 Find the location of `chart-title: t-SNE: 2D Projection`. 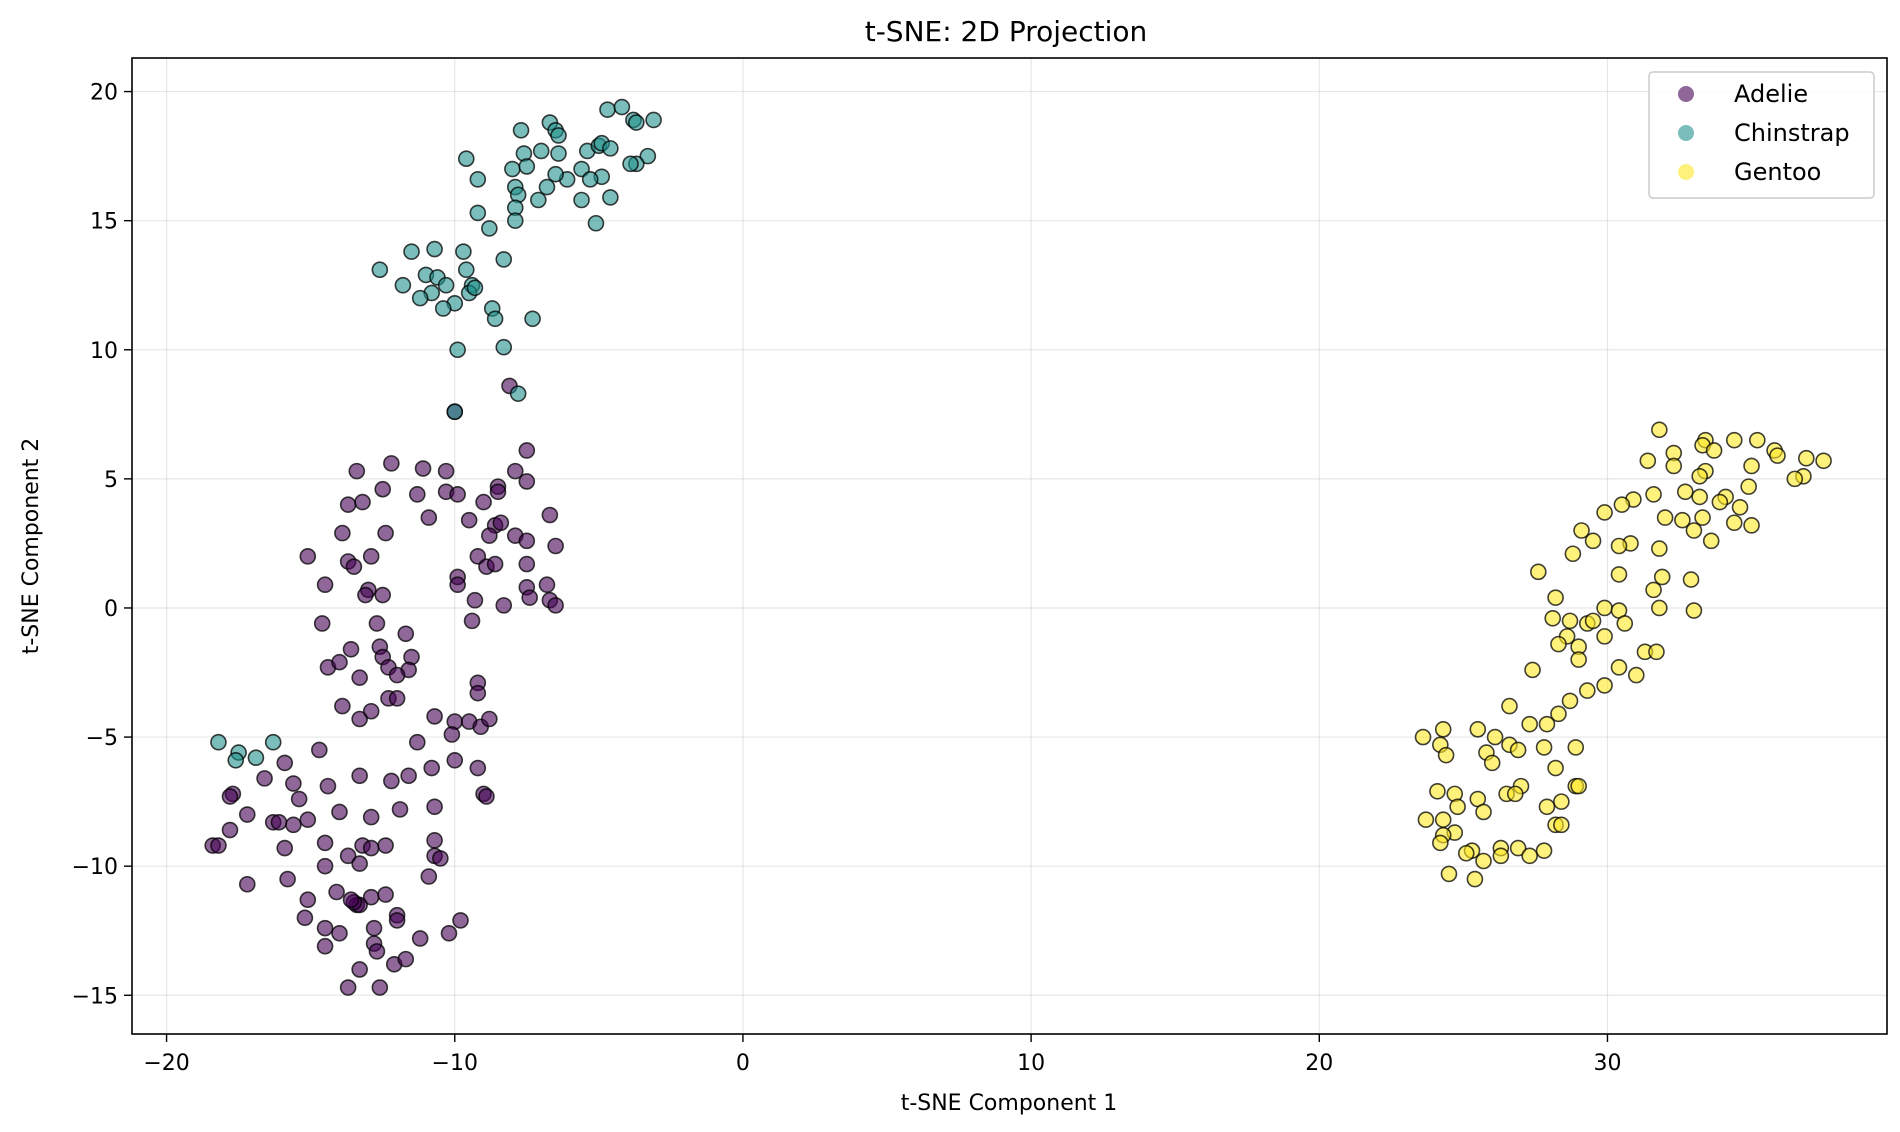

chart-title: t-SNE: 2D Projection is located at coordinates (1006, 31).